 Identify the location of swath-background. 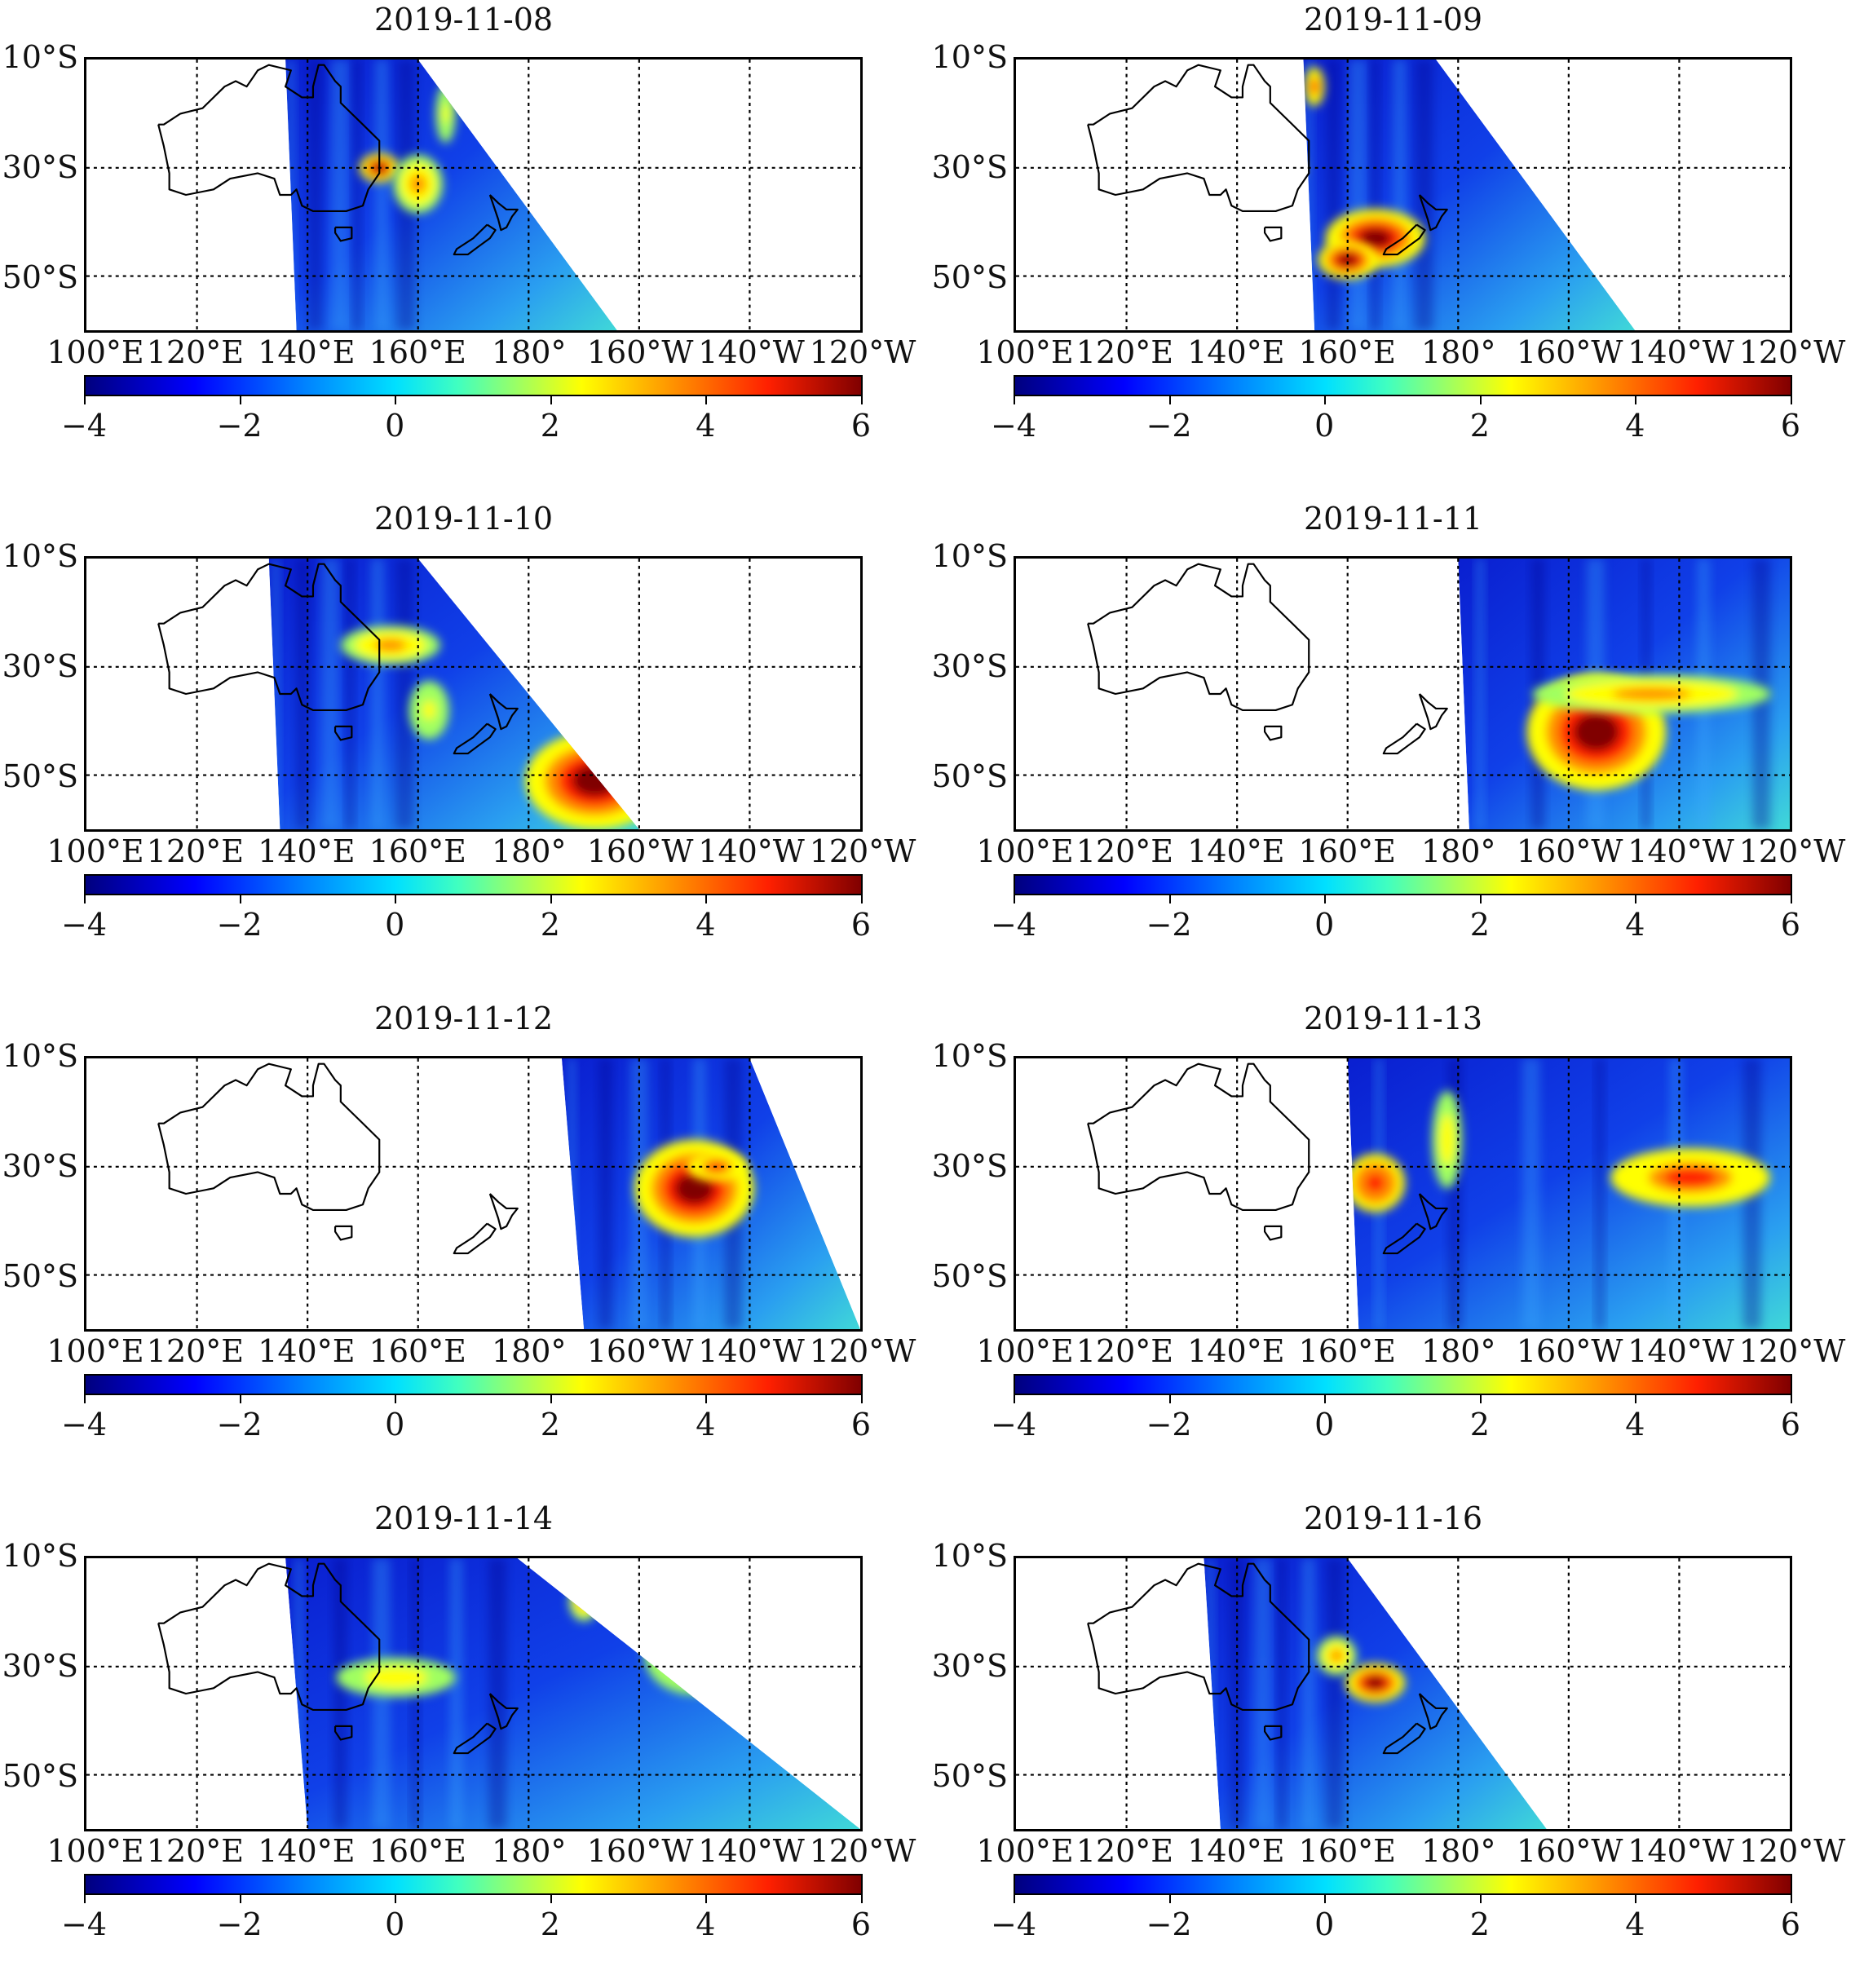
(451, 195).